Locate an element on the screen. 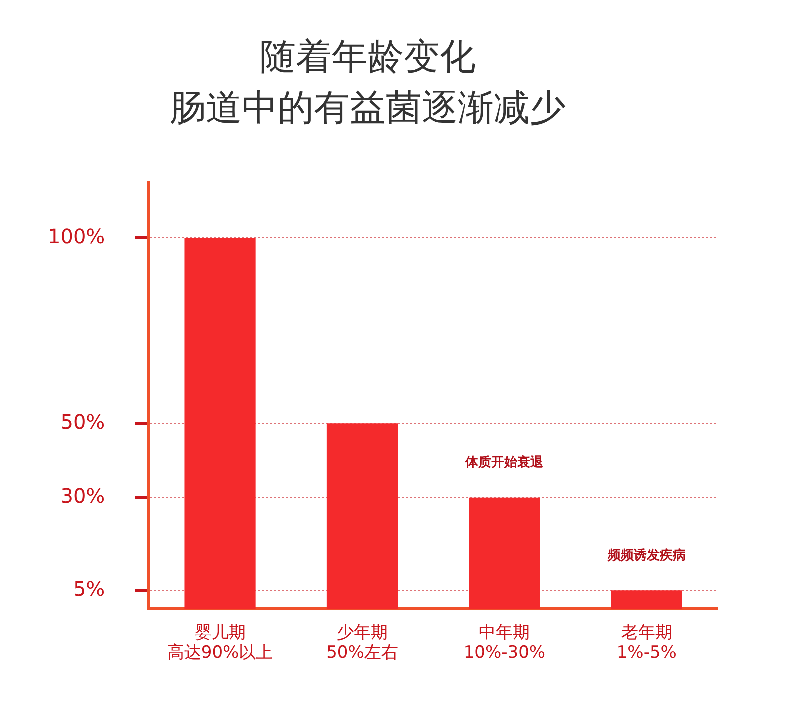 The width and height of the screenshot is (790, 704). text: 1%-5% is located at coordinates (646, 653).